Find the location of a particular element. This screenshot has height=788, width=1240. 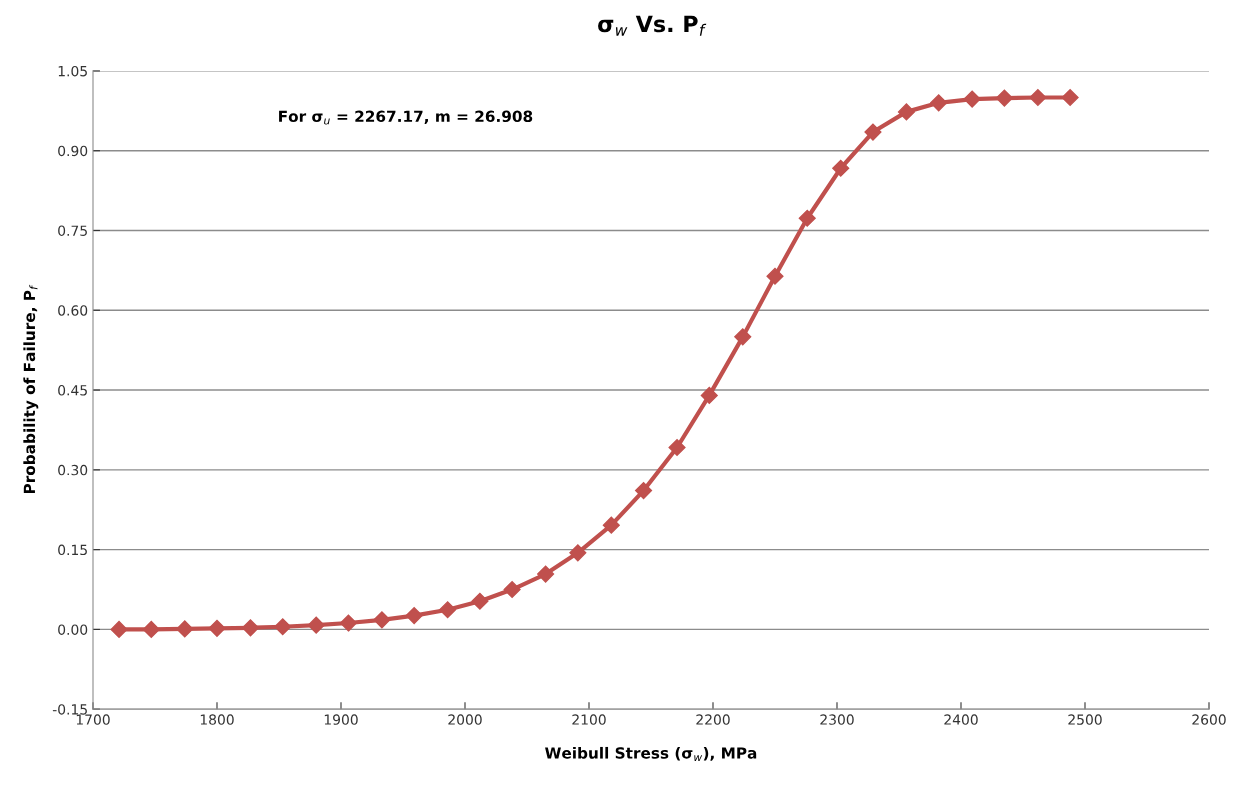

x-tick-label: 2400 is located at coordinates (961, 719).